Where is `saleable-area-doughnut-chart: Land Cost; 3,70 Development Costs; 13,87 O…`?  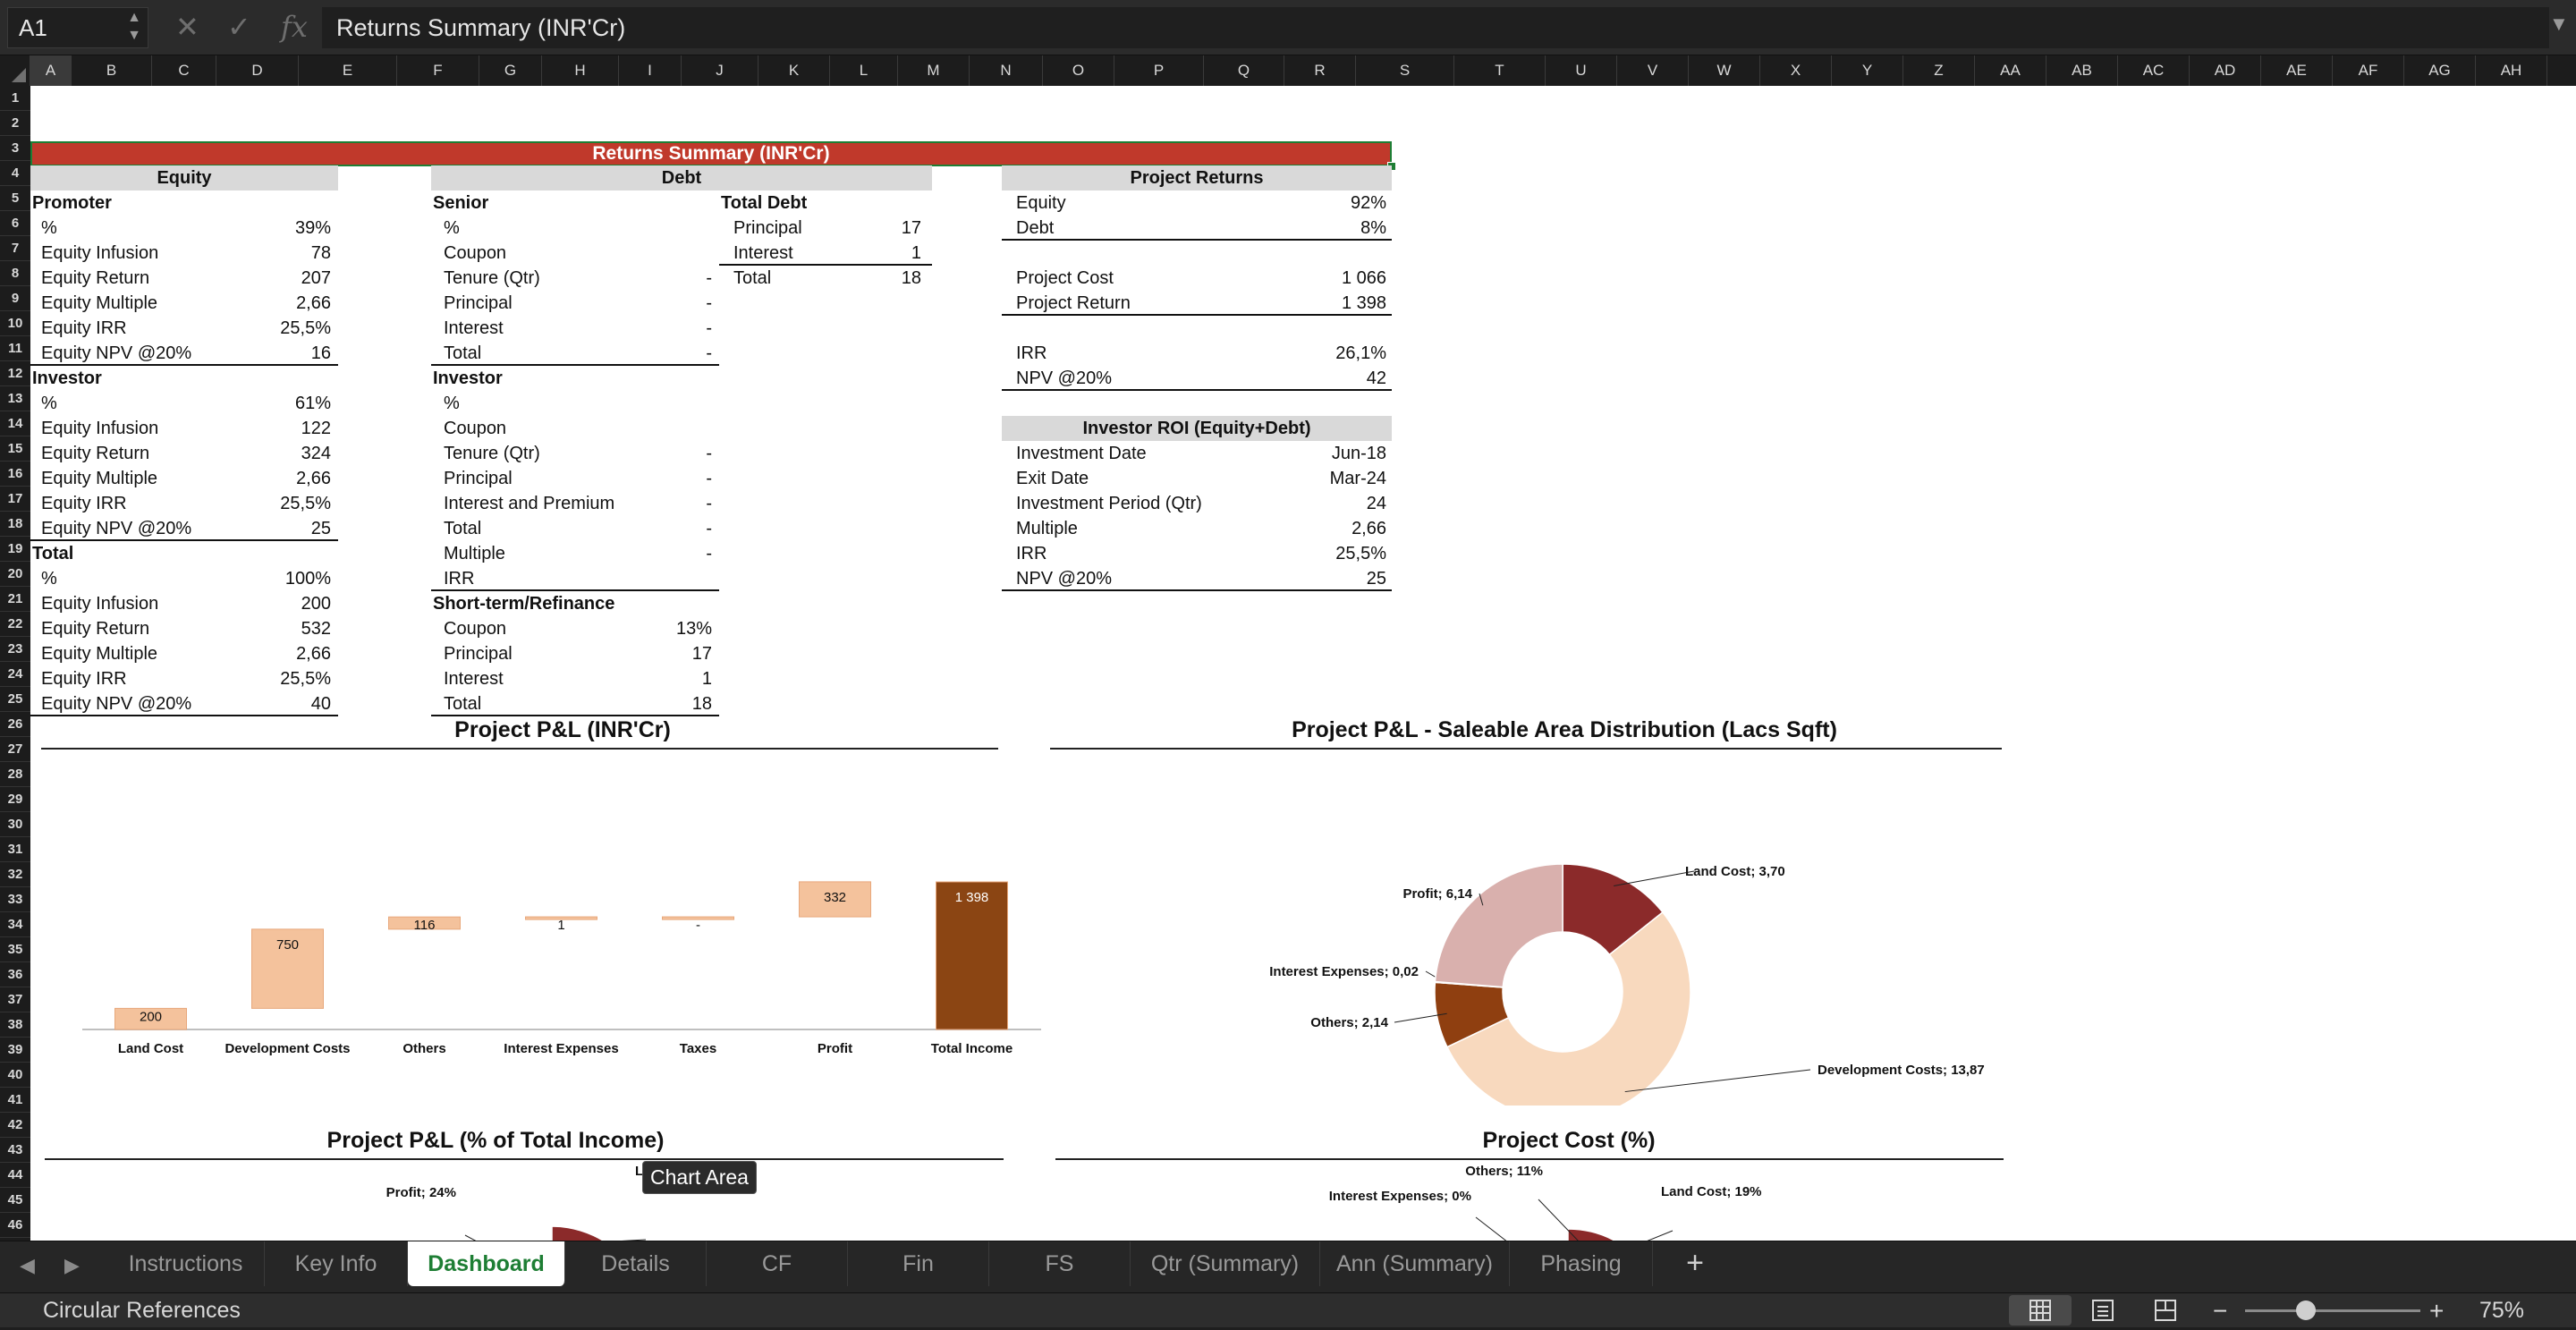 saleable-area-doughnut-chart: Land Cost; 3,70 Development Costs; 13,87 O… is located at coordinates (1526, 931).